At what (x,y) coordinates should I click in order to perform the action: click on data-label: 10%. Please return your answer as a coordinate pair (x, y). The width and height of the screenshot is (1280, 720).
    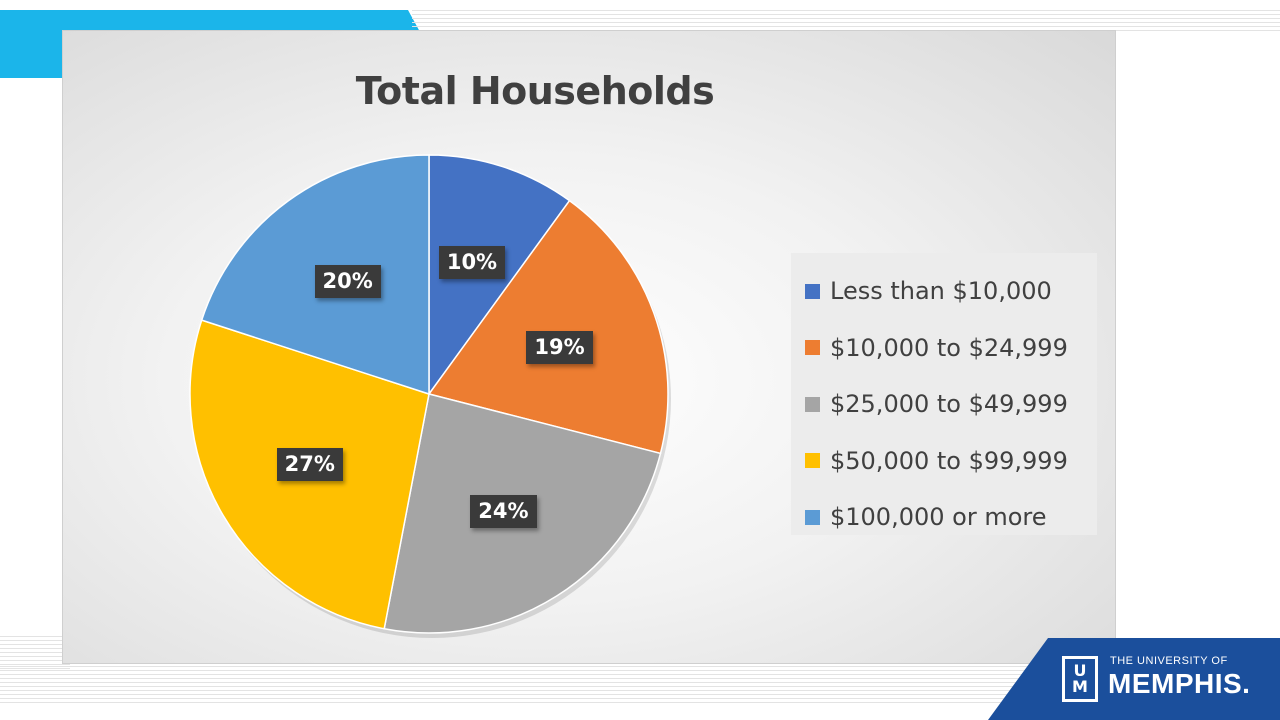
    Looking at the image, I should click on (472, 262).